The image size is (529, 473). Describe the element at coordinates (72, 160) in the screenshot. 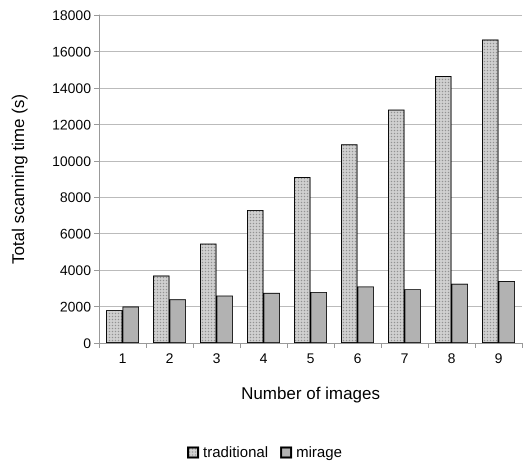

I see `y-tick-label: 10000` at that location.